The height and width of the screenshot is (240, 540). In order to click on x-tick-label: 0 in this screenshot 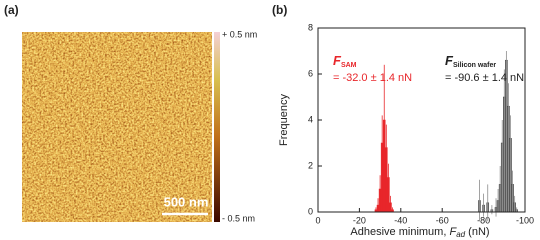, I will do `click(317, 220)`.